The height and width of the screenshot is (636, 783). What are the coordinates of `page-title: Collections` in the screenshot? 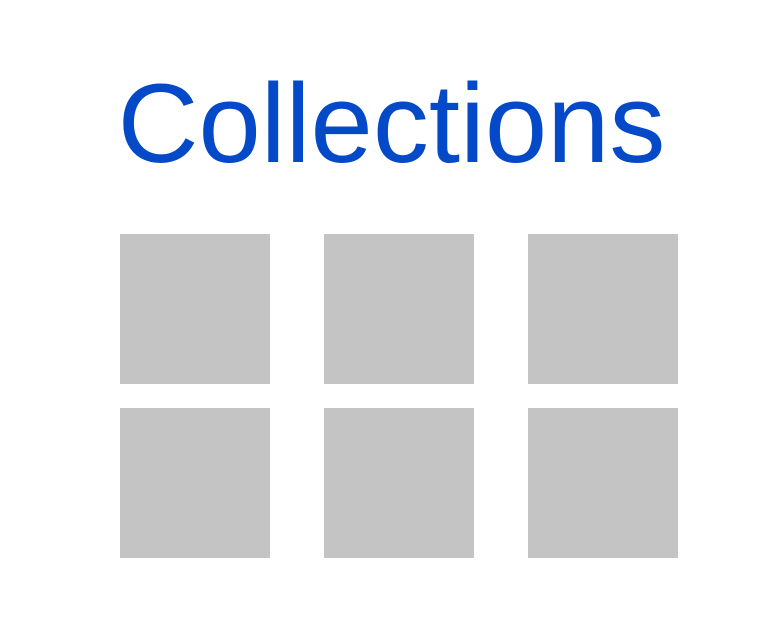 It's located at (391, 123).